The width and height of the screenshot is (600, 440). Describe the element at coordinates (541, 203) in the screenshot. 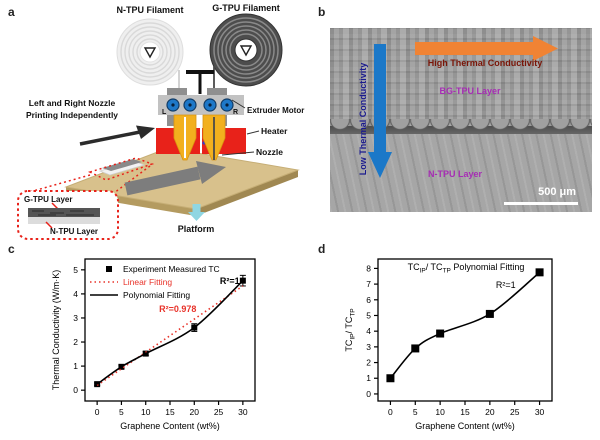

I see `scale-bar` at that location.